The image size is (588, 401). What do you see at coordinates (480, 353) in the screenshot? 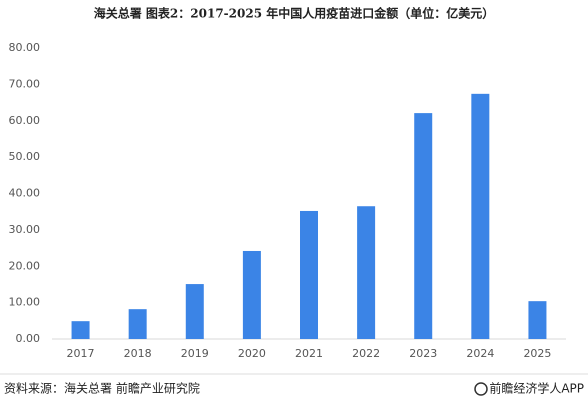
I see `x-tick-label: 2024` at bounding box center [480, 353].